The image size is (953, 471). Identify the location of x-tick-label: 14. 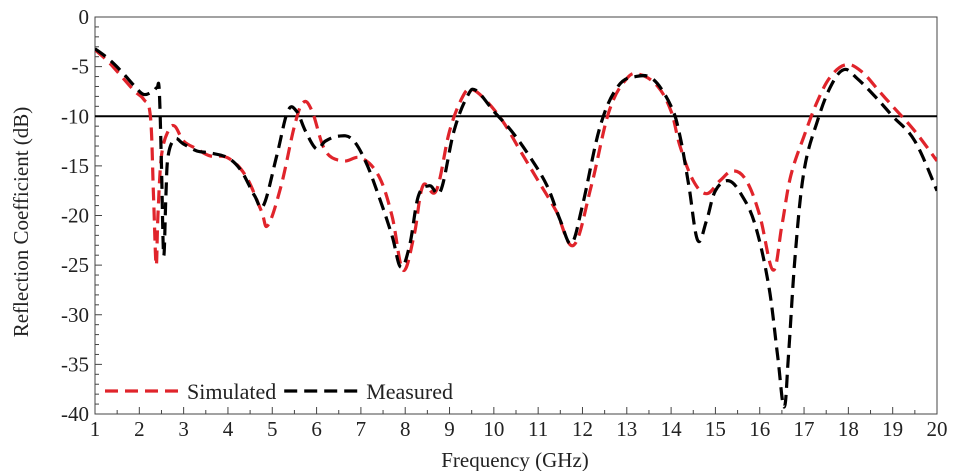
(672, 429).